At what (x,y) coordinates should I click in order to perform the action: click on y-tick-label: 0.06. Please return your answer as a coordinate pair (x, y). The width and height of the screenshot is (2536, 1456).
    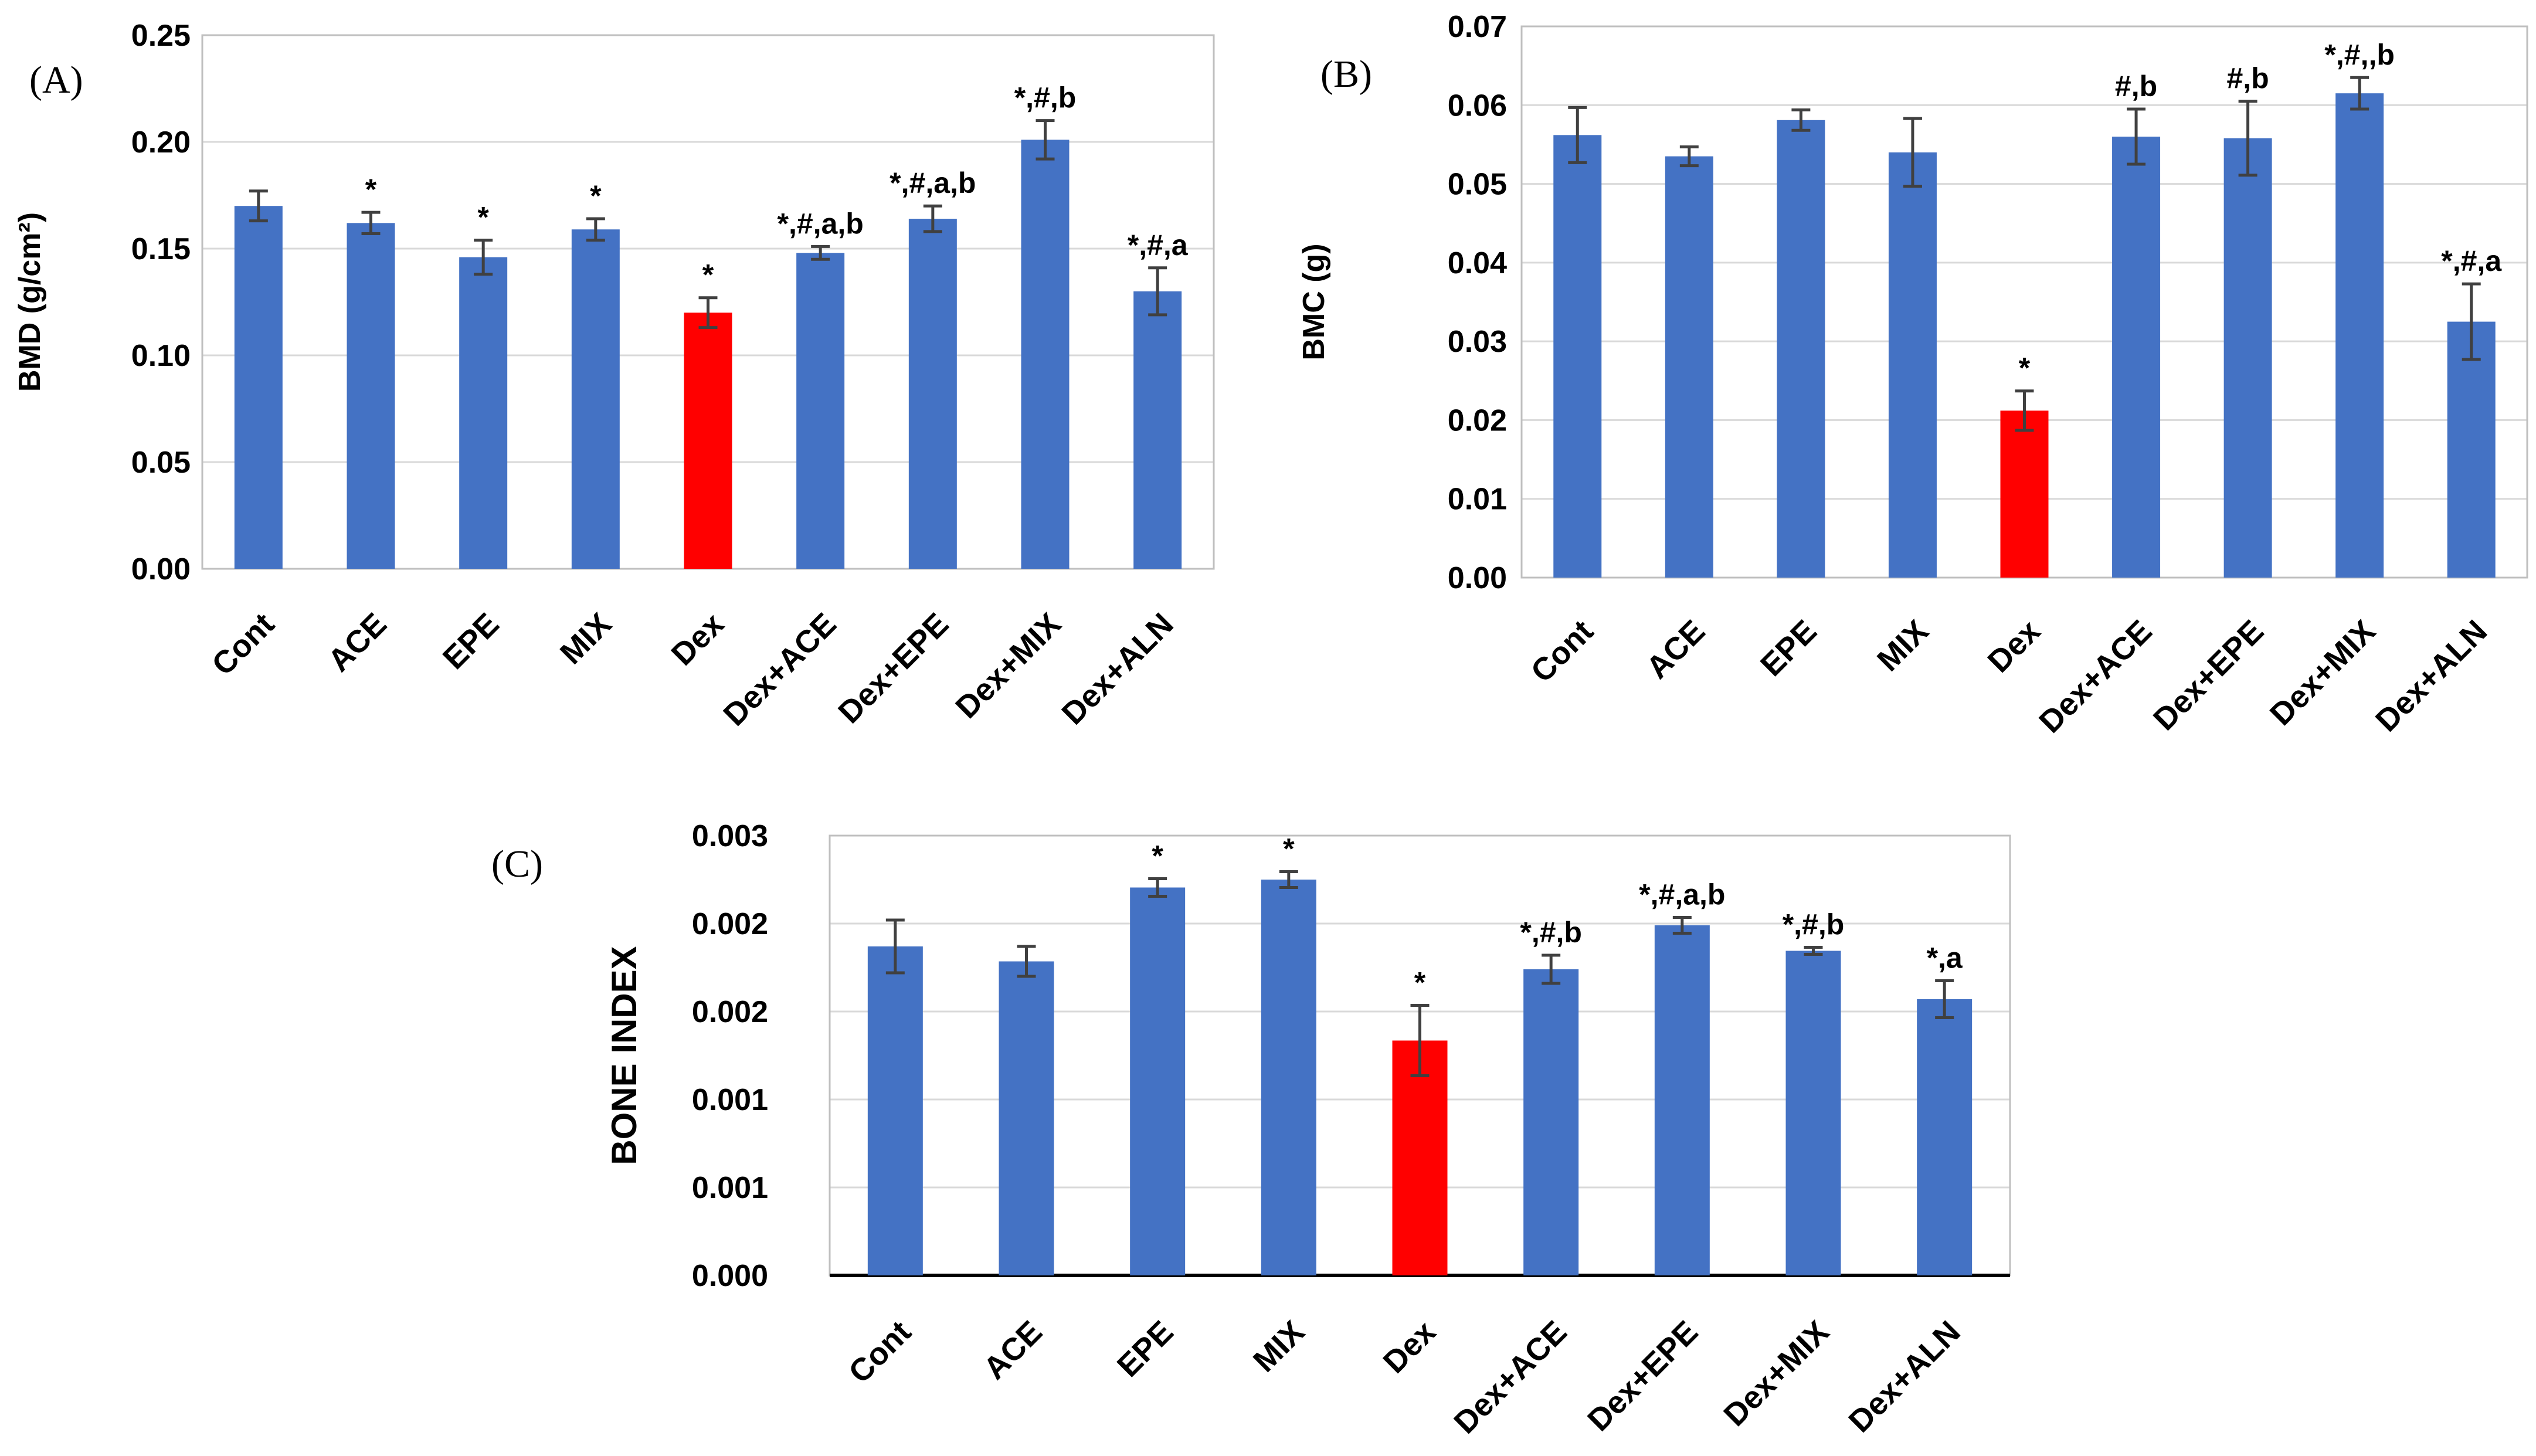
    Looking at the image, I should click on (1477, 106).